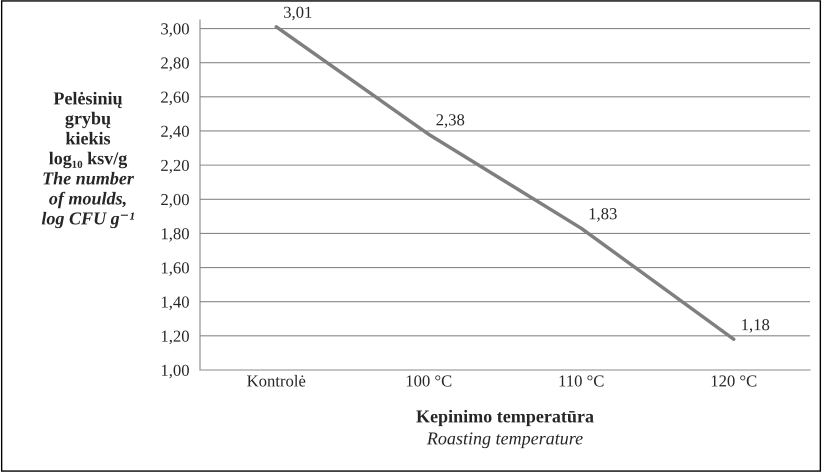 This screenshot has width=822, height=472. Describe the element at coordinates (582, 381) in the screenshot. I see `x-tick-label: 110 °C` at that location.